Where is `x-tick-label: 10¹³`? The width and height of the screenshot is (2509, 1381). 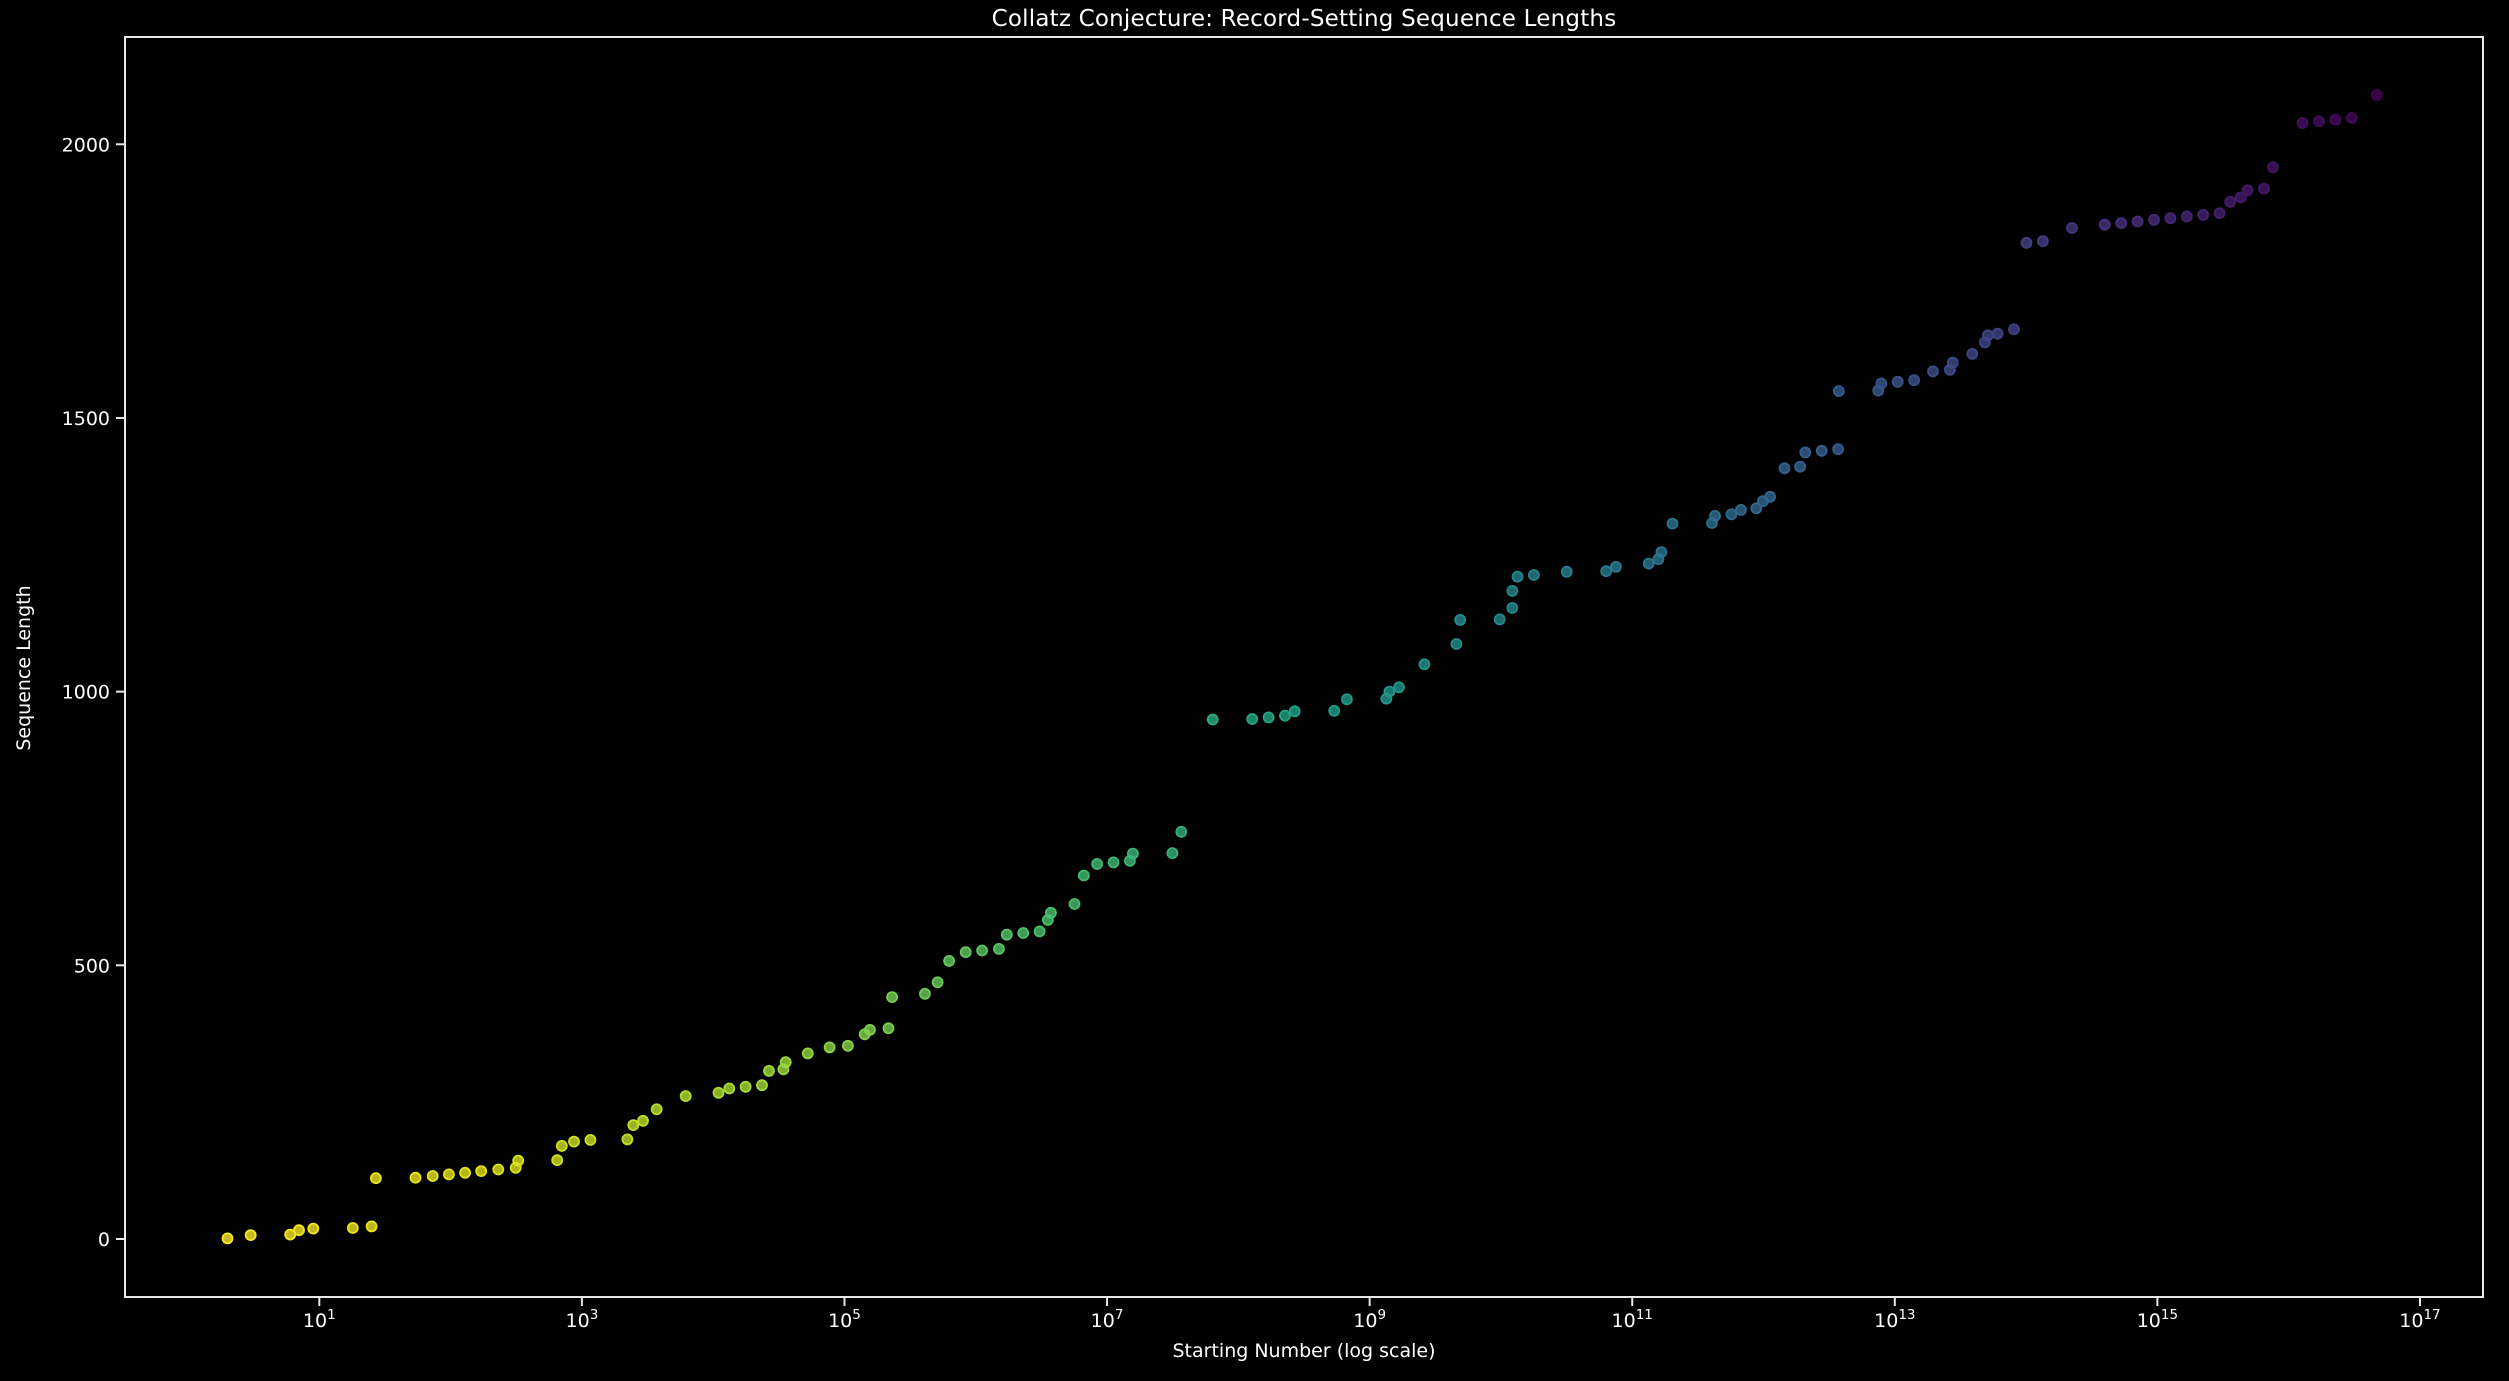
x-tick-label: 10¹³ is located at coordinates (1894, 1319).